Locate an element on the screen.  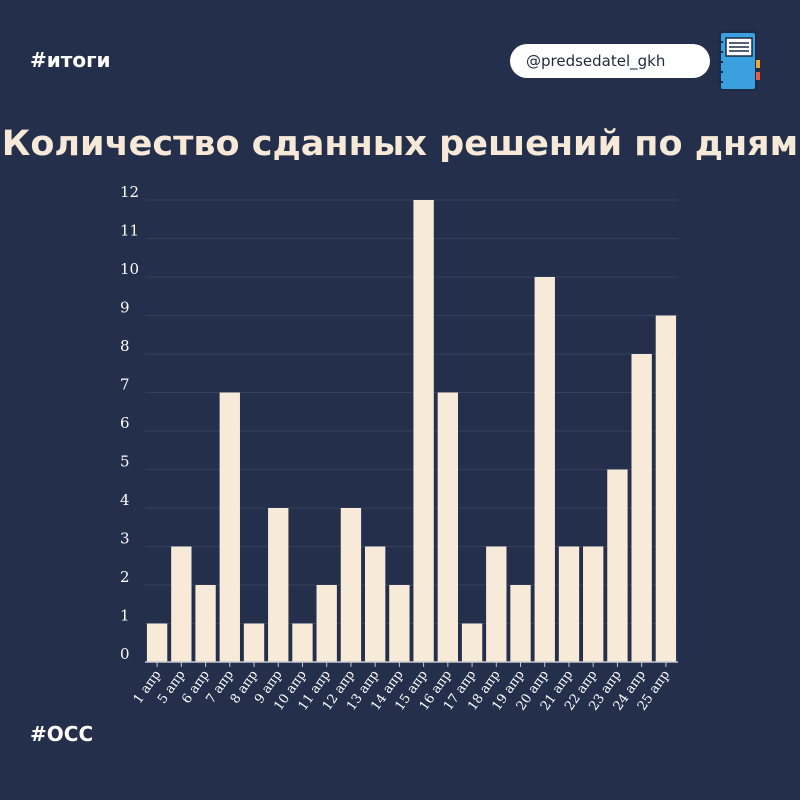
y-tick-label: 12 is located at coordinates (129, 192).